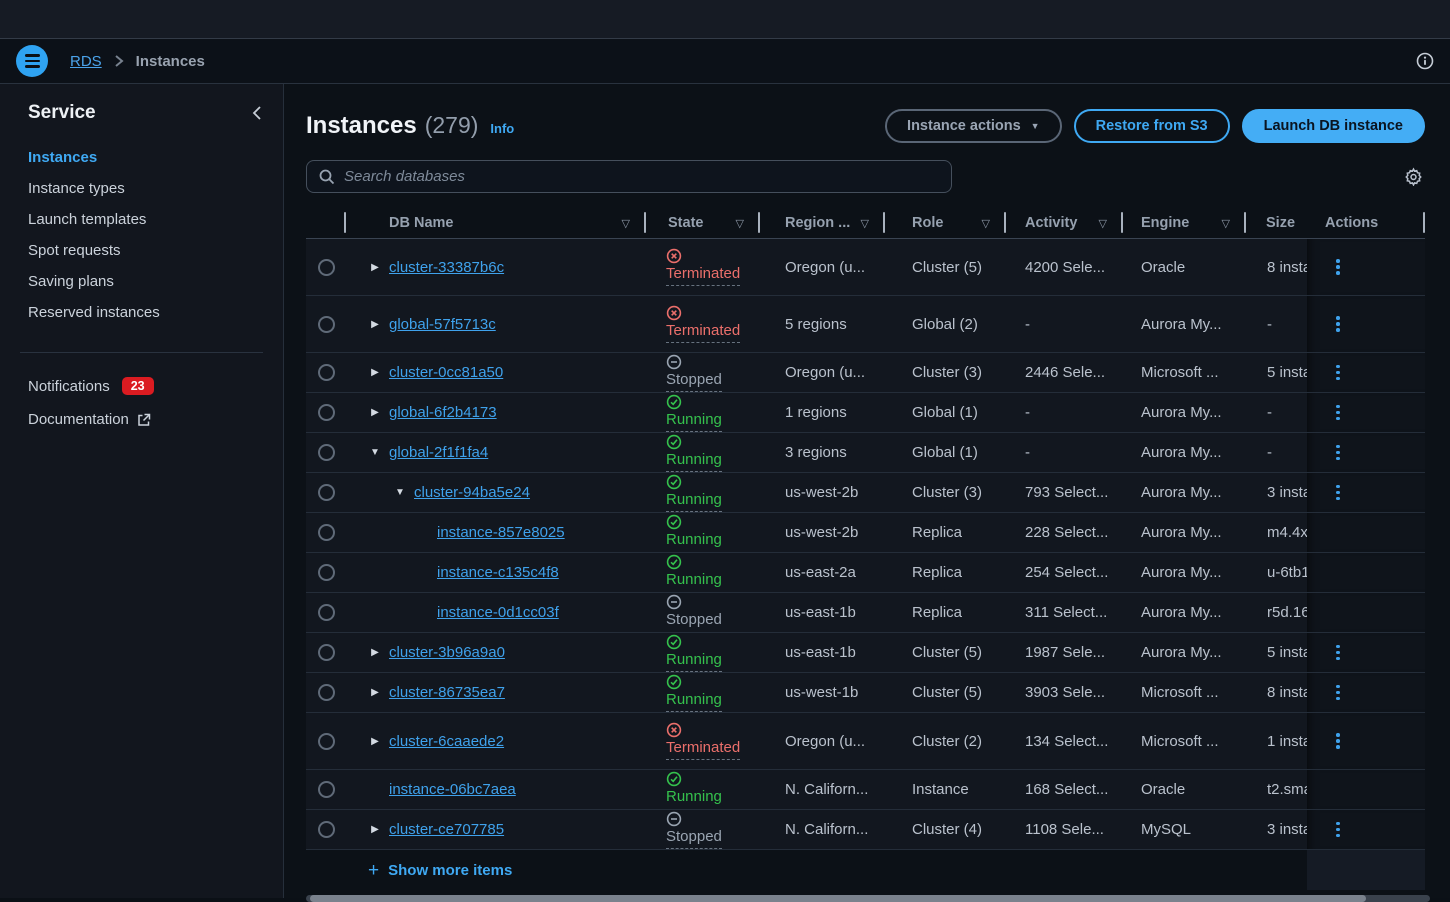  I want to click on db-name-link: cluster-6caaede2, so click(447, 741).